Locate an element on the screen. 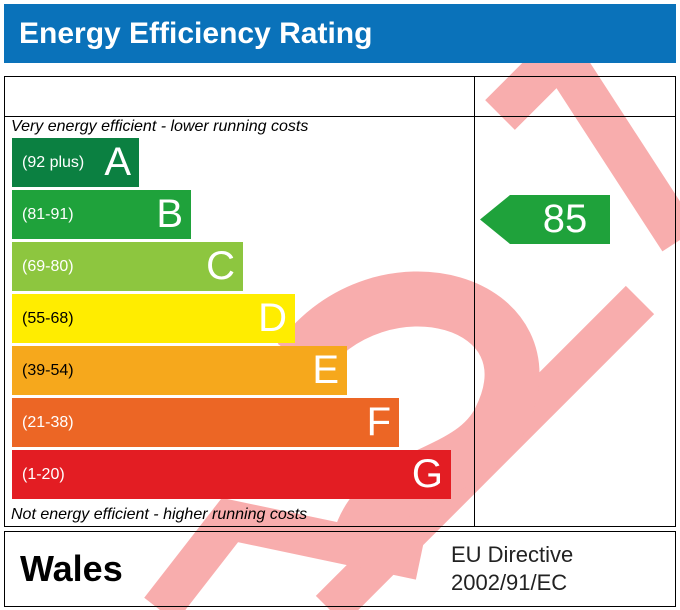 The image size is (680, 610). header-row-divider is located at coordinates (340, 116).